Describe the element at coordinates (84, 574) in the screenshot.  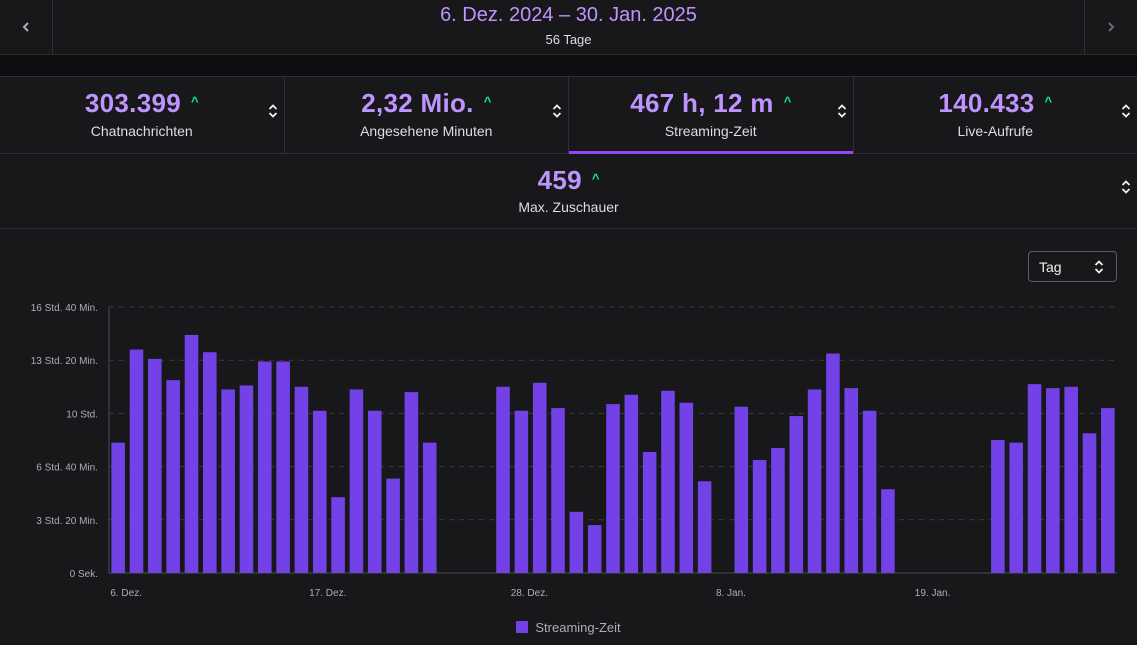
I see `y-tick-label: 0 Sek.` at that location.